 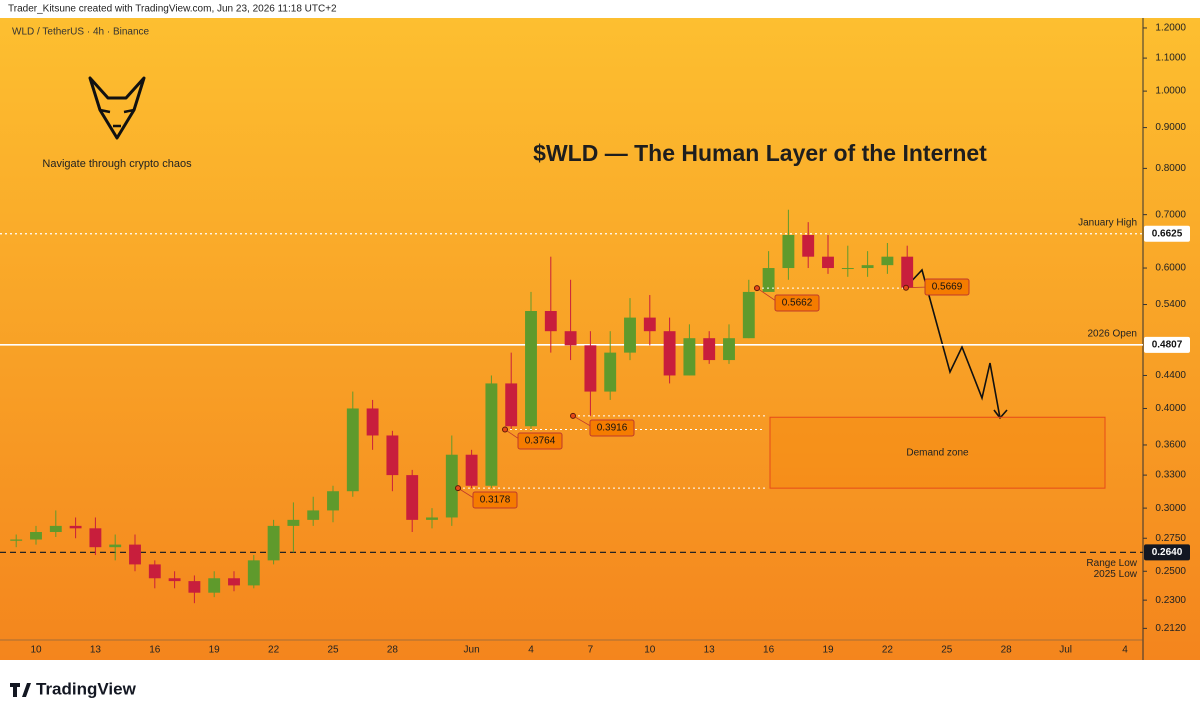 What do you see at coordinates (760, 153) in the screenshot?
I see `chart-title: $WLD — The Human Layer of the Internet` at bounding box center [760, 153].